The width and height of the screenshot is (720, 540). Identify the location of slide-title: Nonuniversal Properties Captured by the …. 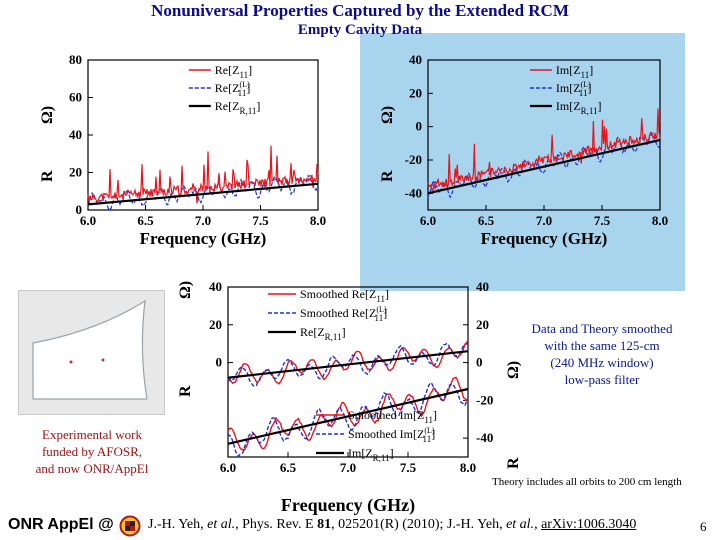
(360, 10).